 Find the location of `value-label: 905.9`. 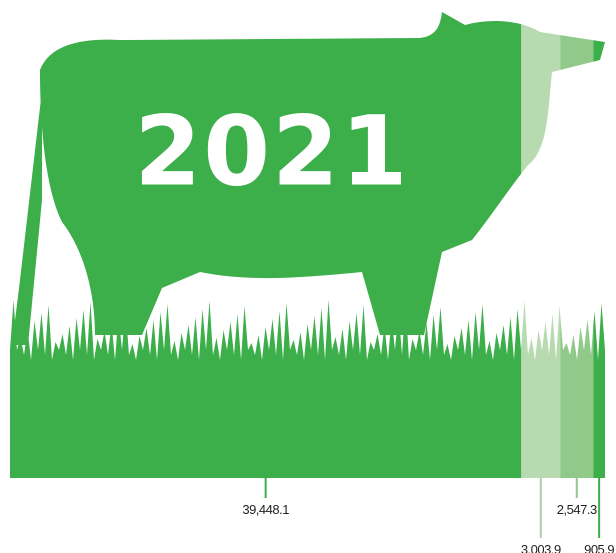

value-label: 905.9 is located at coordinates (599, 547).